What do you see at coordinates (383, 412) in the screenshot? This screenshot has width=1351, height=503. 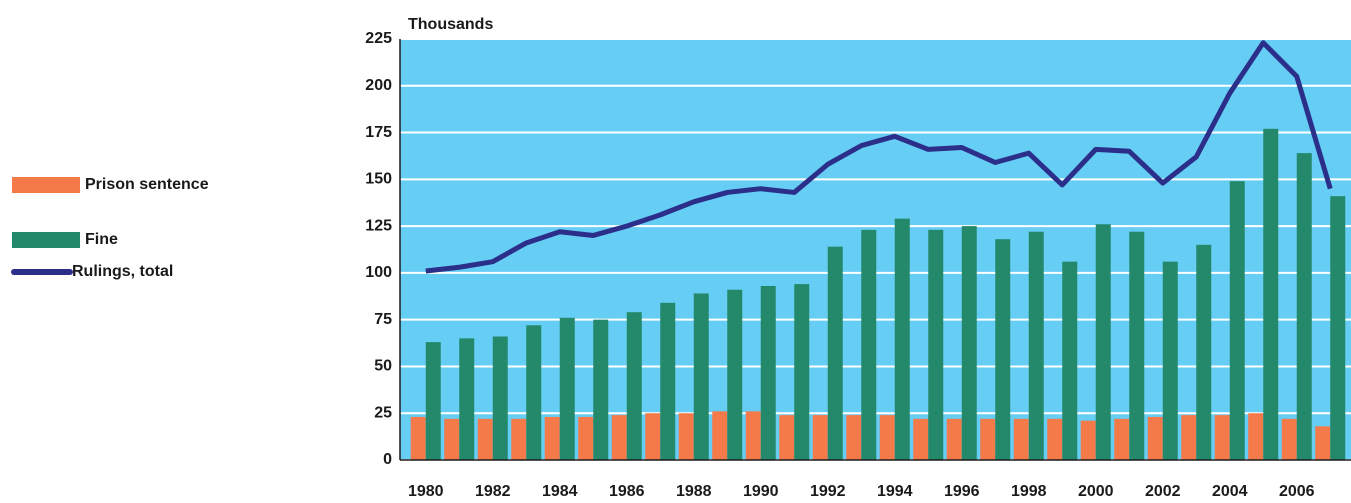 I see `y-tick-label: 25` at bounding box center [383, 412].